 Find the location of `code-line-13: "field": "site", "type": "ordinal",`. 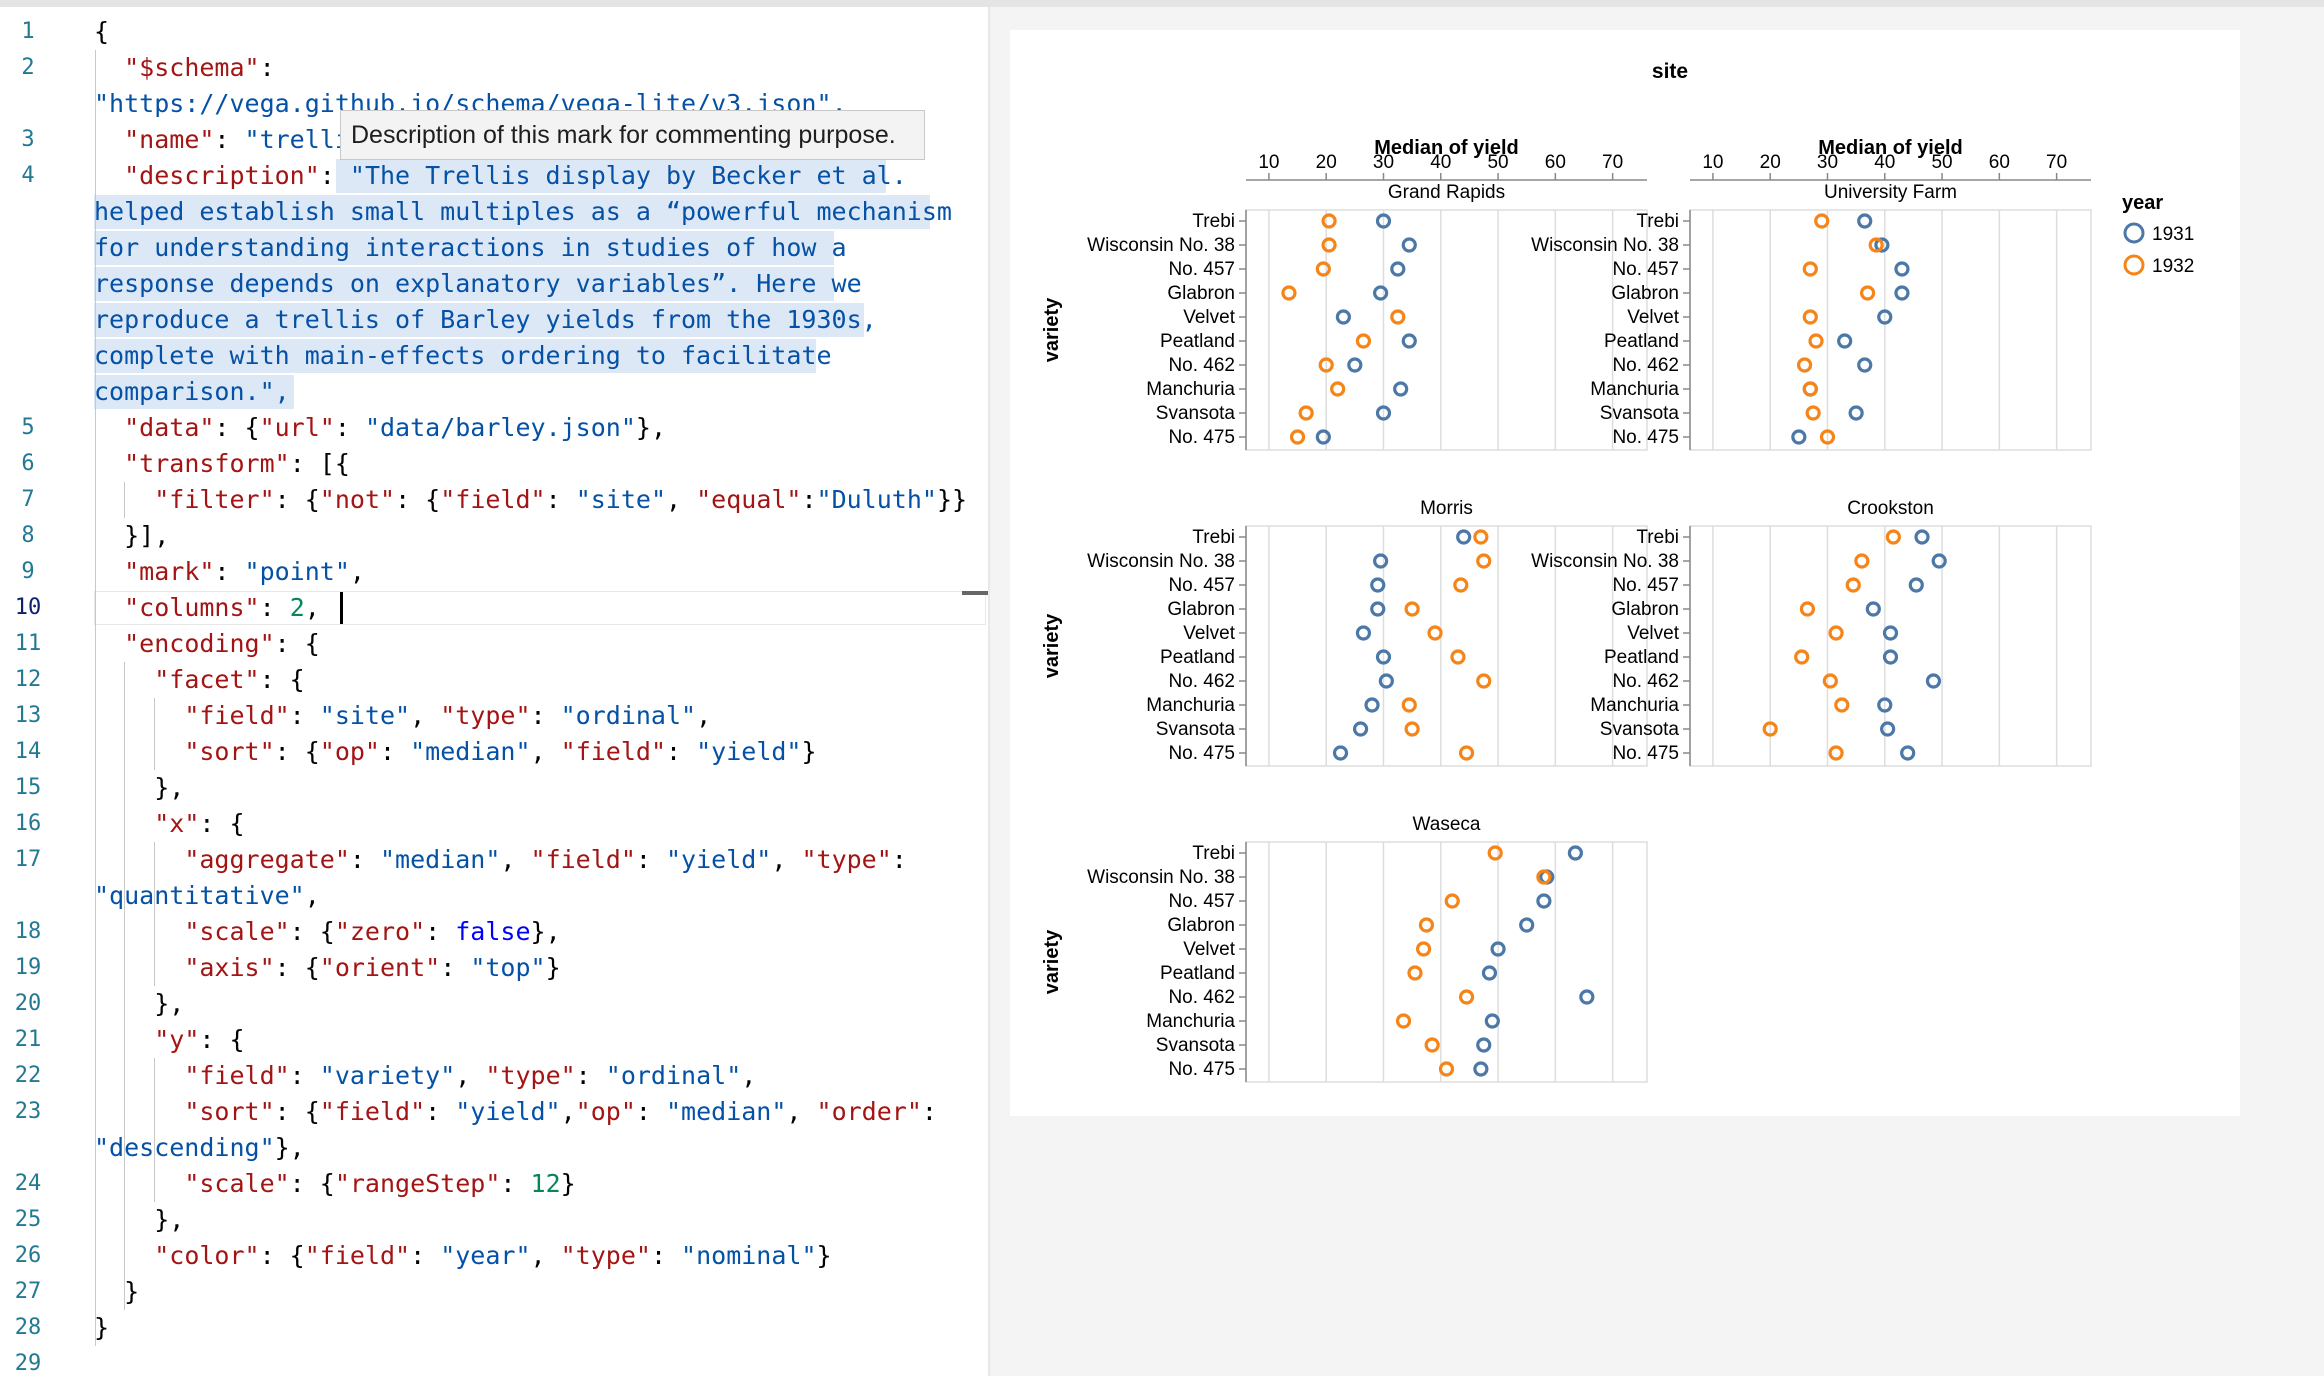

code-line-13: "field": "site", "type": "ordinal", is located at coordinates (448, 715).